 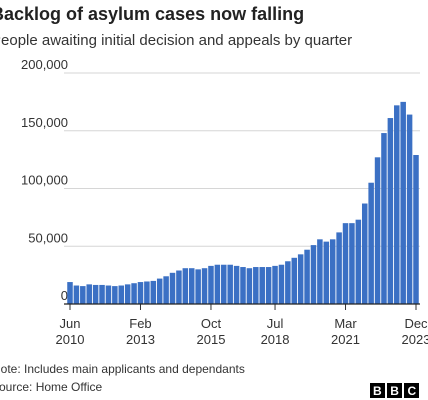 I want to click on y-tick-label: 200,000, so click(x=44, y=64).